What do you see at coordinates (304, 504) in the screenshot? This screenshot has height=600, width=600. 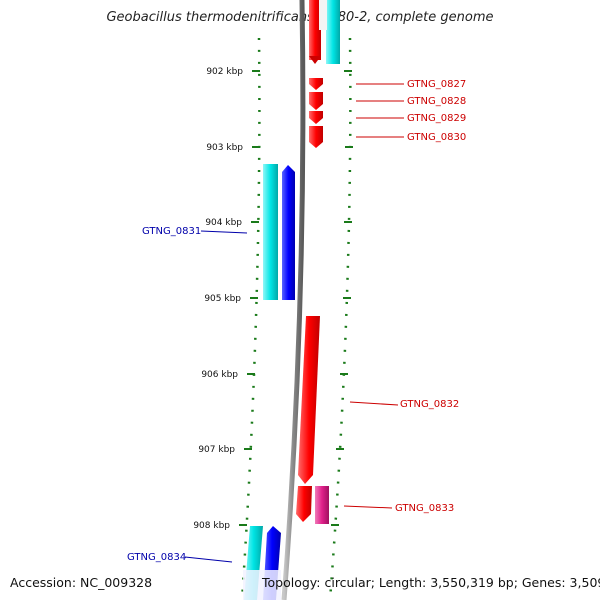 I see `cds-red-lower` at bounding box center [304, 504].